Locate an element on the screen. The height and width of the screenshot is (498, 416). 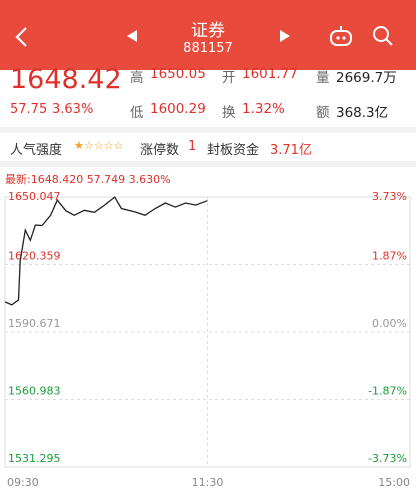
header: 证券 881157 is located at coordinates (208, 35).